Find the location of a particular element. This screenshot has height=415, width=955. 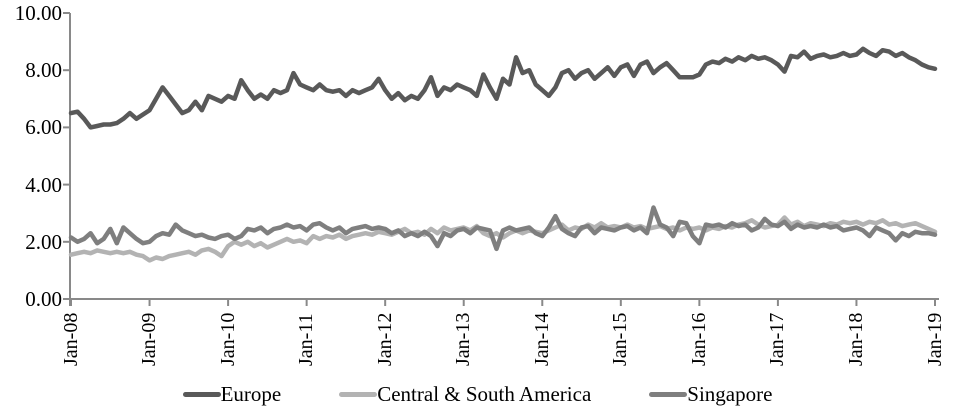

legend-item-singapore: Singapore is located at coordinates (710, 394).